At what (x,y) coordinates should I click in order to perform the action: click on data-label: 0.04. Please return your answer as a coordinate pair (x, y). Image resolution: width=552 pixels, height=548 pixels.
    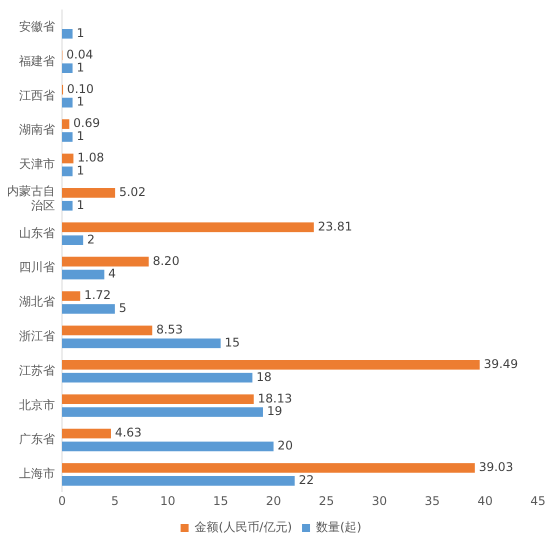
    Looking at the image, I should click on (80, 54).